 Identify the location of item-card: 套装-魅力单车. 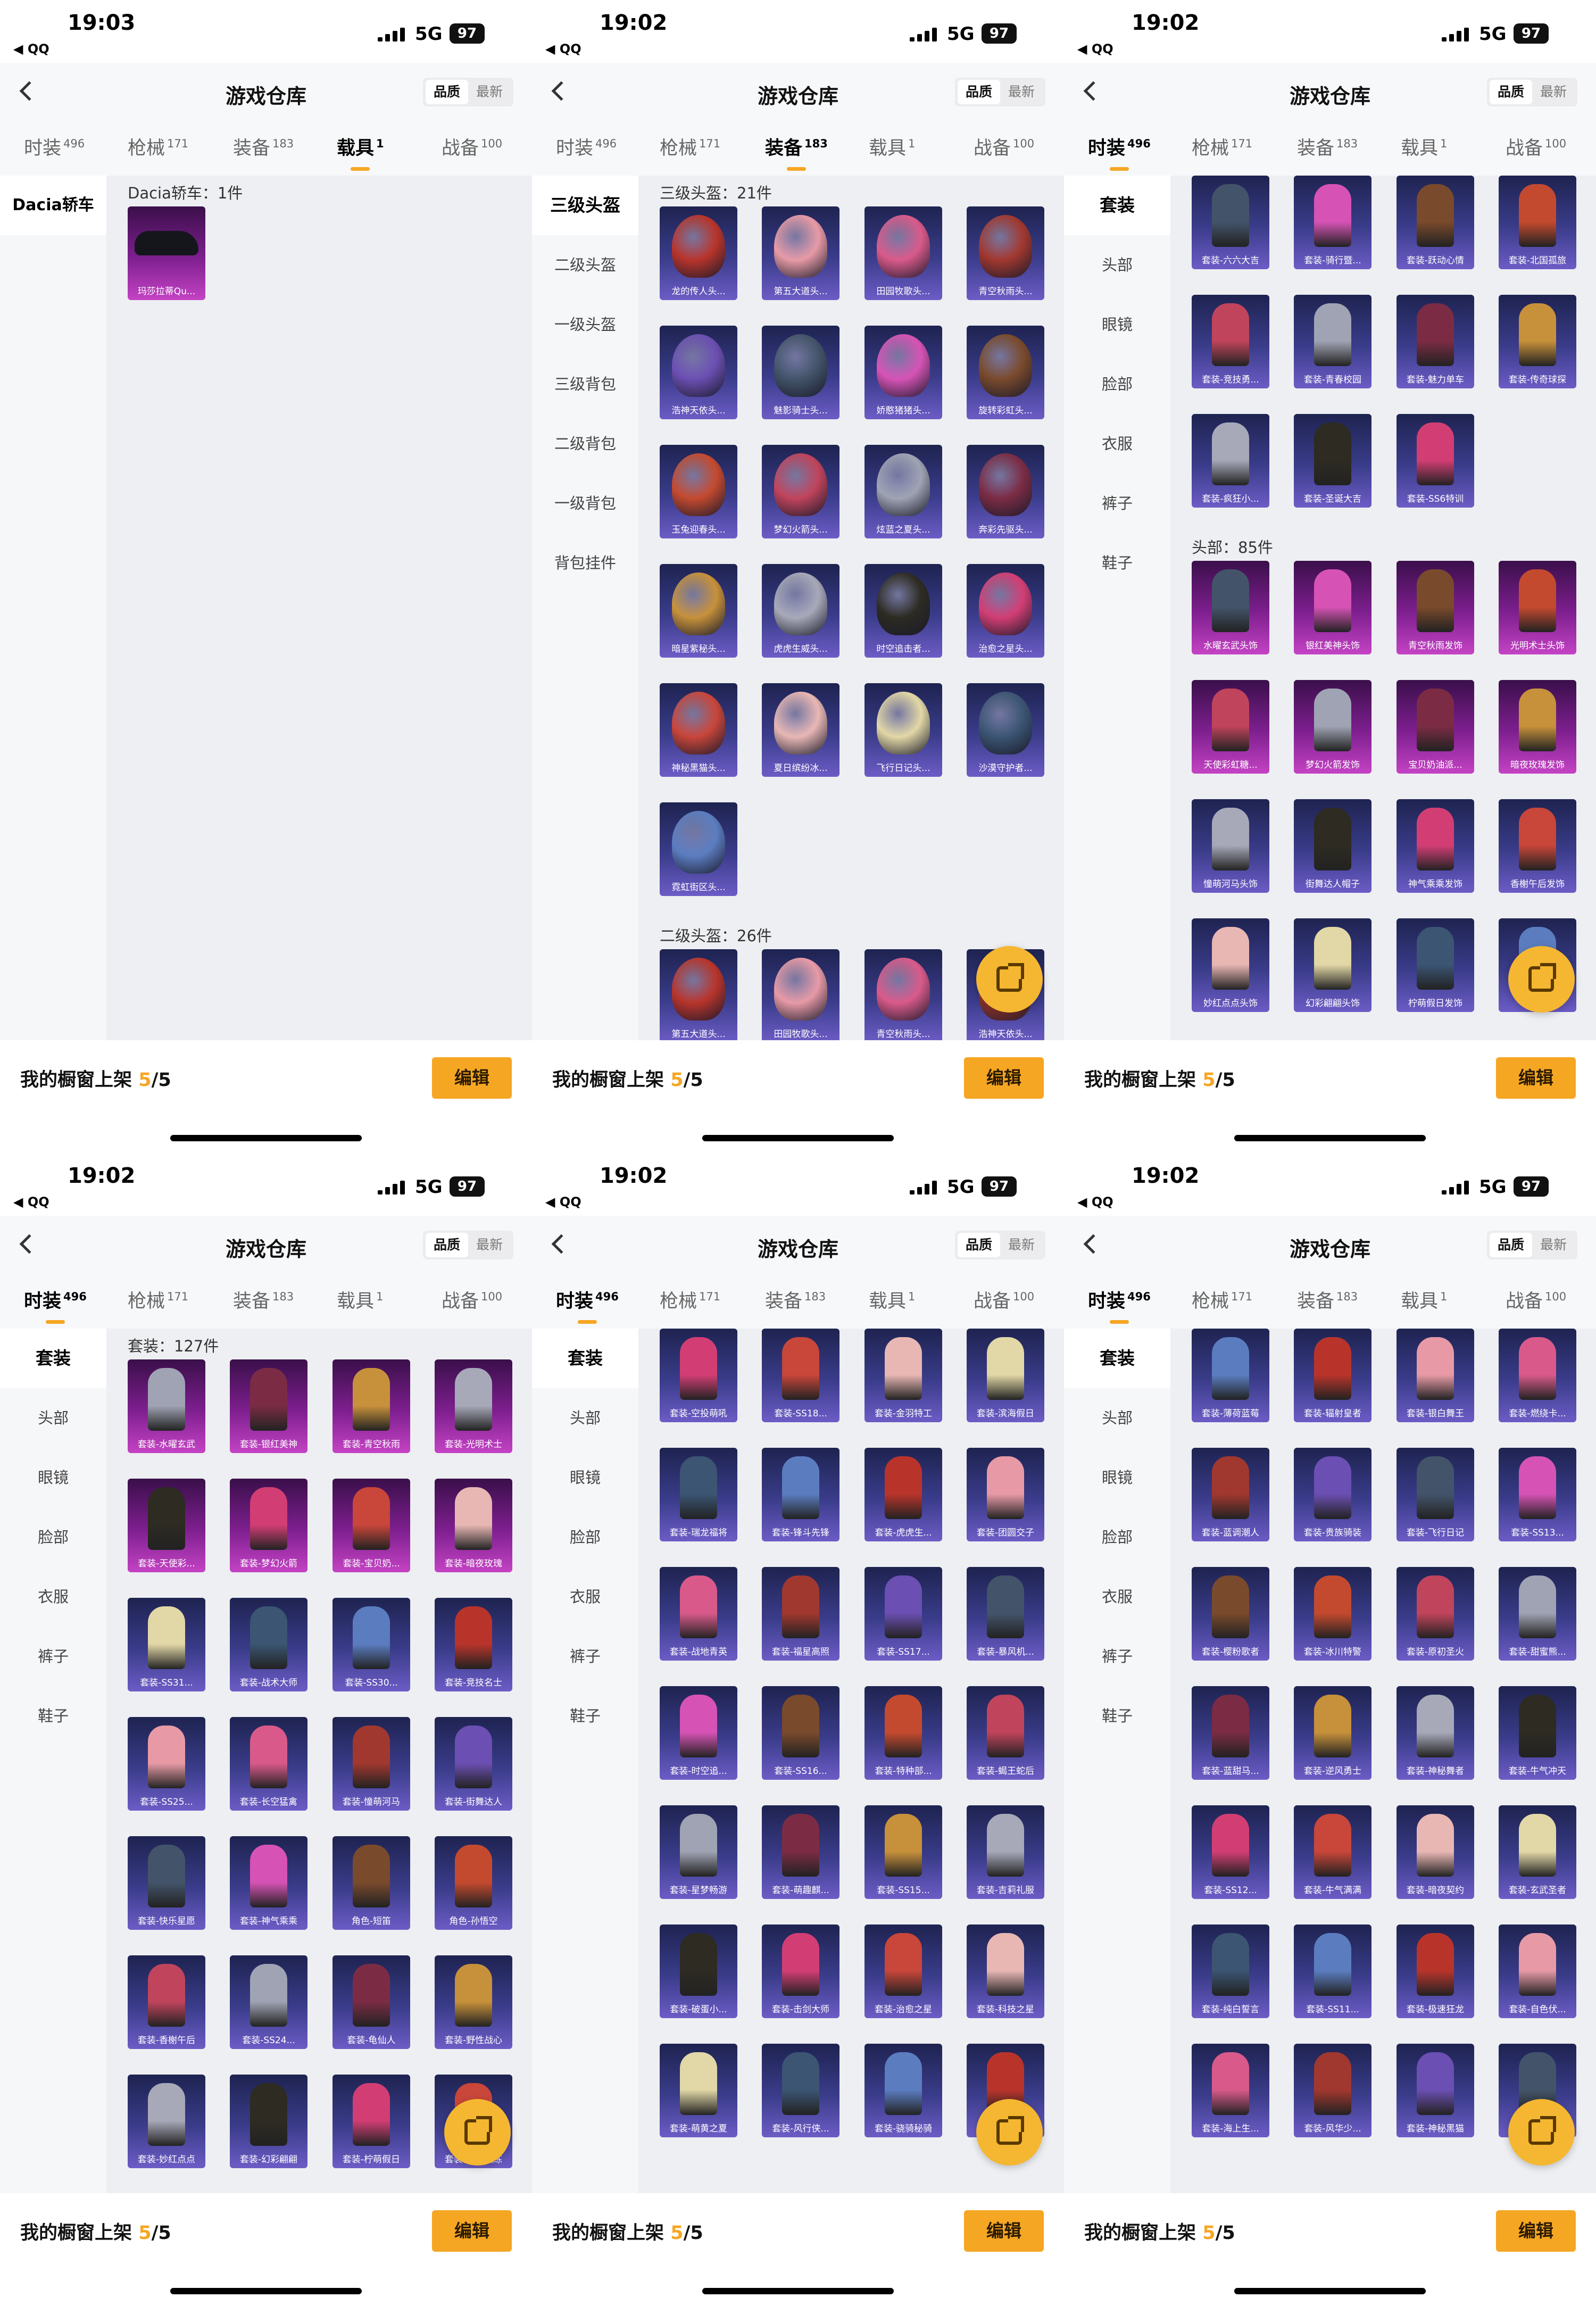
(1435, 341).